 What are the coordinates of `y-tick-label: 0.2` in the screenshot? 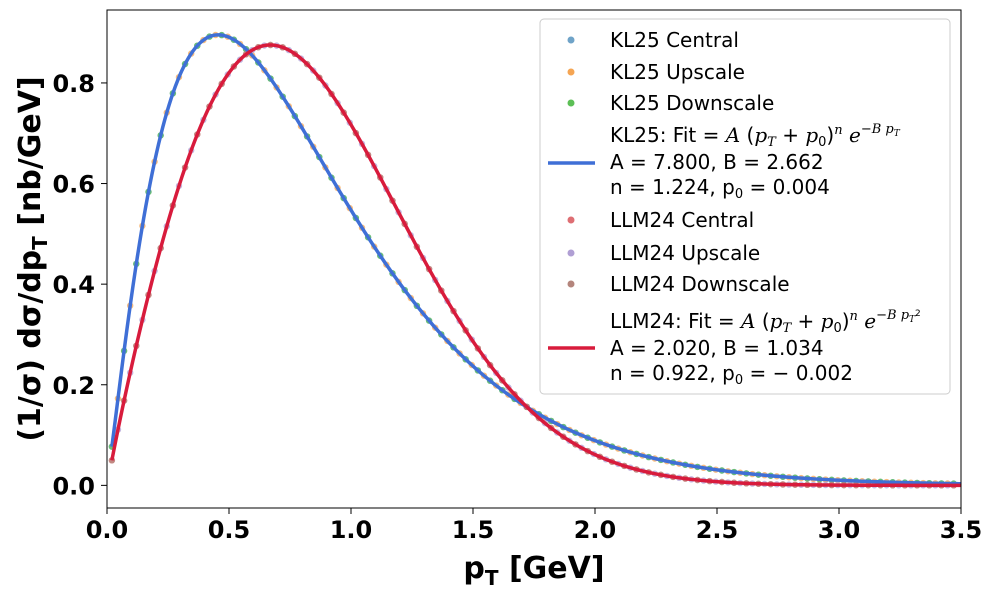 It's located at (73, 386).